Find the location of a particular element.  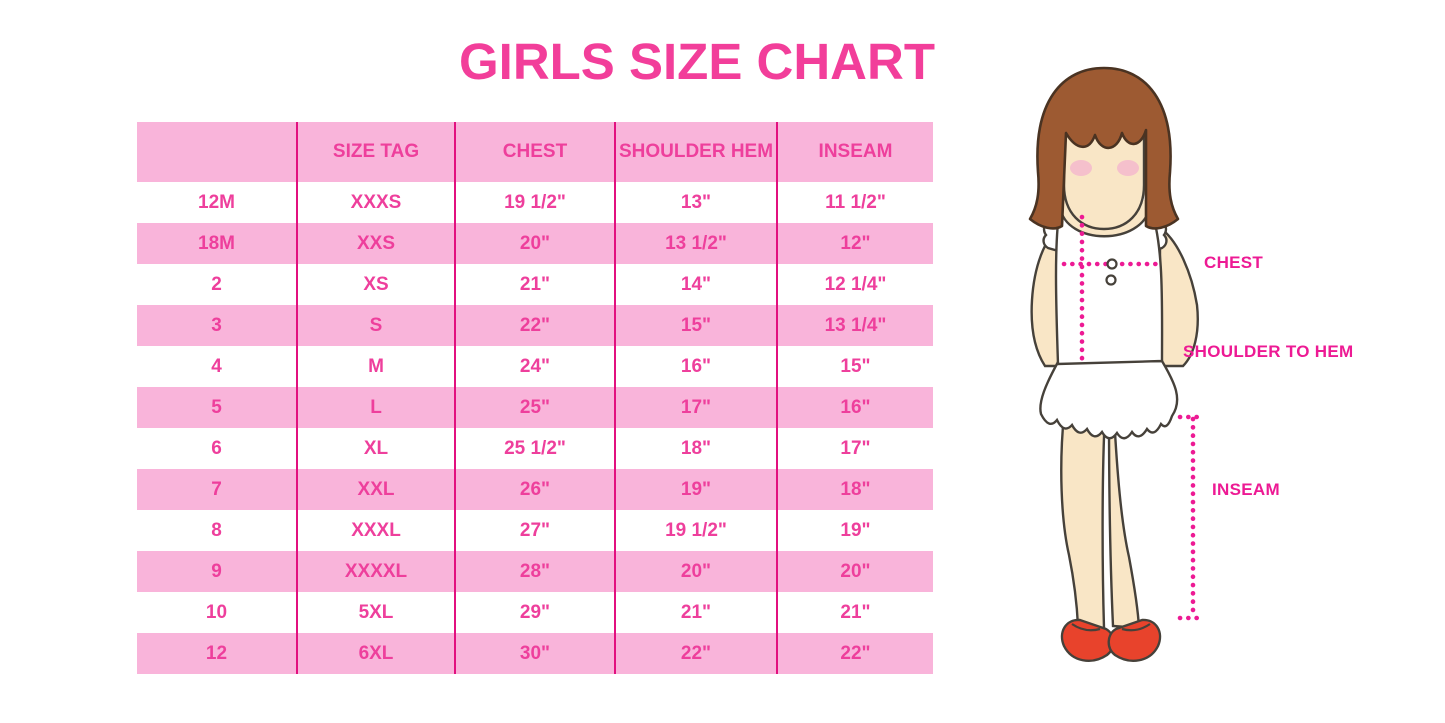

girl-neck is located at coordinates (1104, 225).